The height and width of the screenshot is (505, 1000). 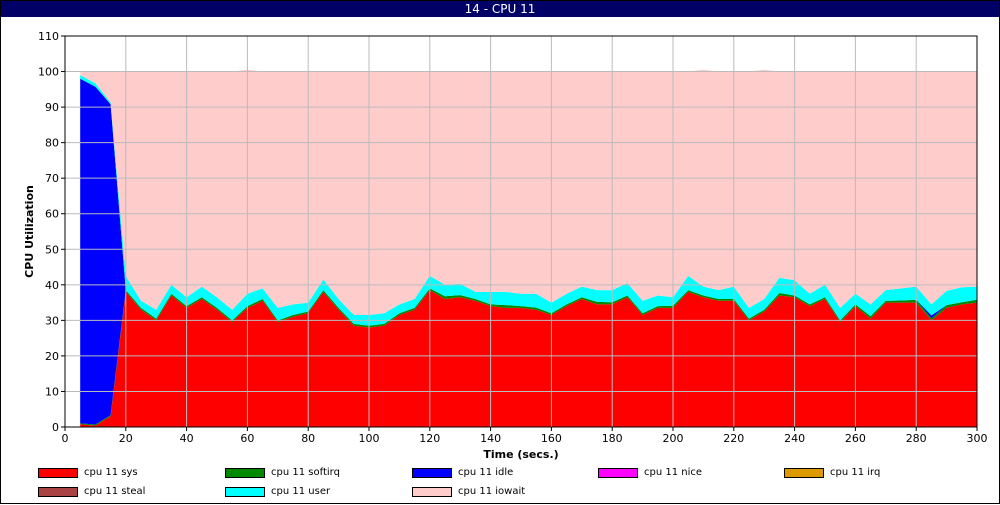 What do you see at coordinates (52, 107) in the screenshot?
I see `y-tick-label: 90` at bounding box center [52, 107].